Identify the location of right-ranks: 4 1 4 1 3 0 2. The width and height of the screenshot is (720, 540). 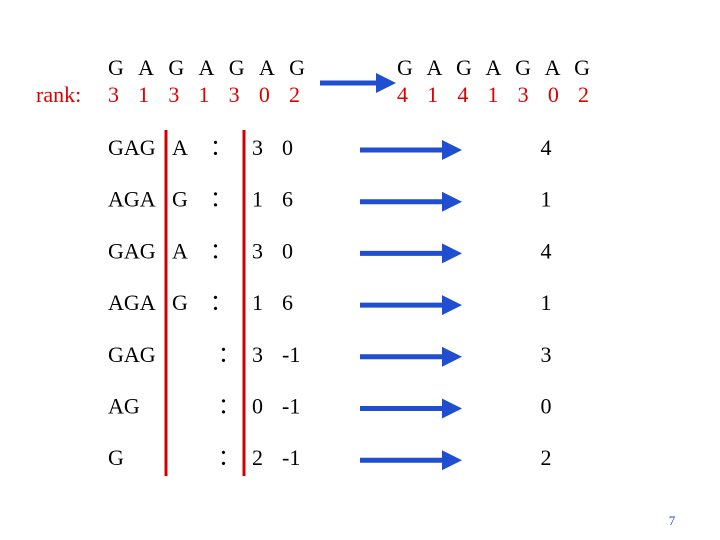
(493, 94).